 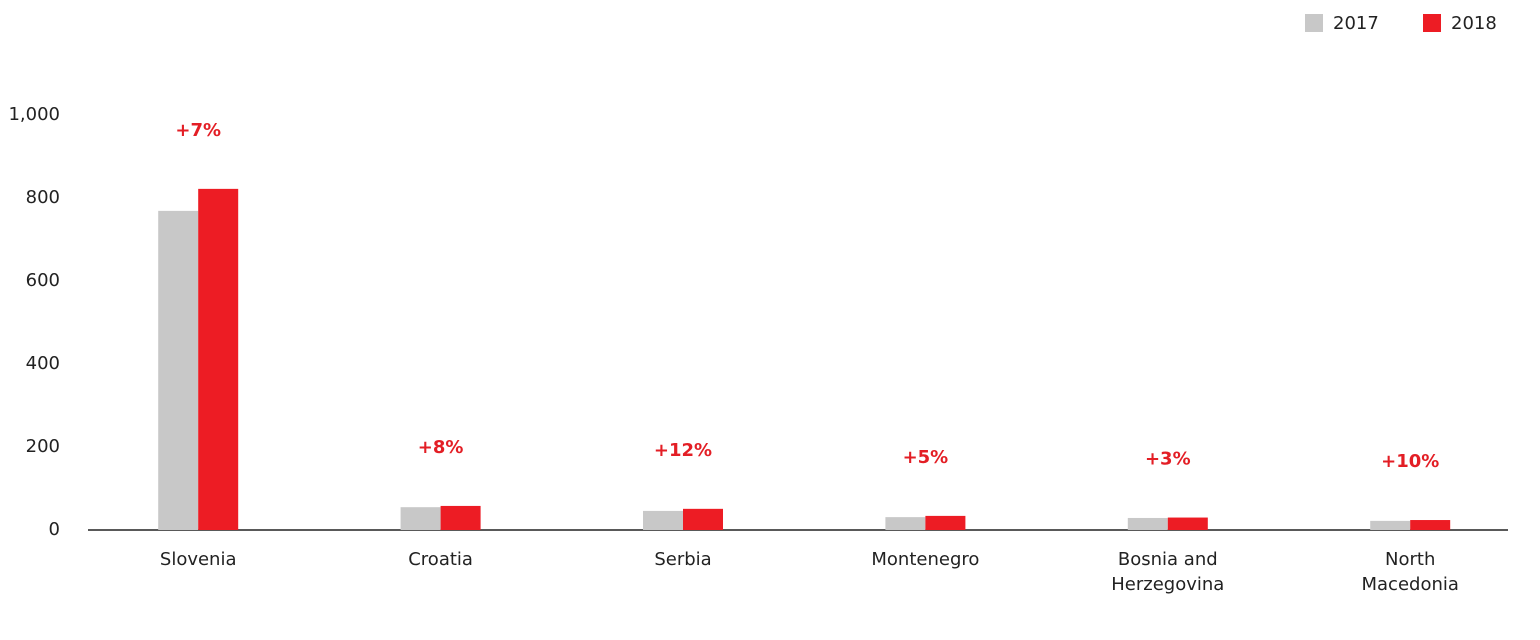 I want to click on x-tick-label: Croatia, so click(x=440, y=559).